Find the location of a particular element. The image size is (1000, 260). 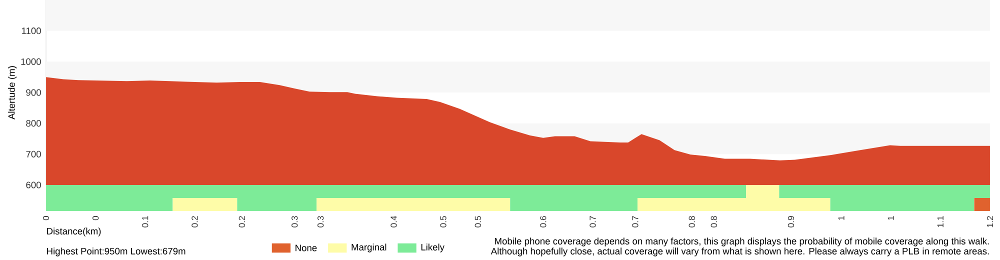

x-axis-title: Distance(km) is located at coordinates (74, 232).